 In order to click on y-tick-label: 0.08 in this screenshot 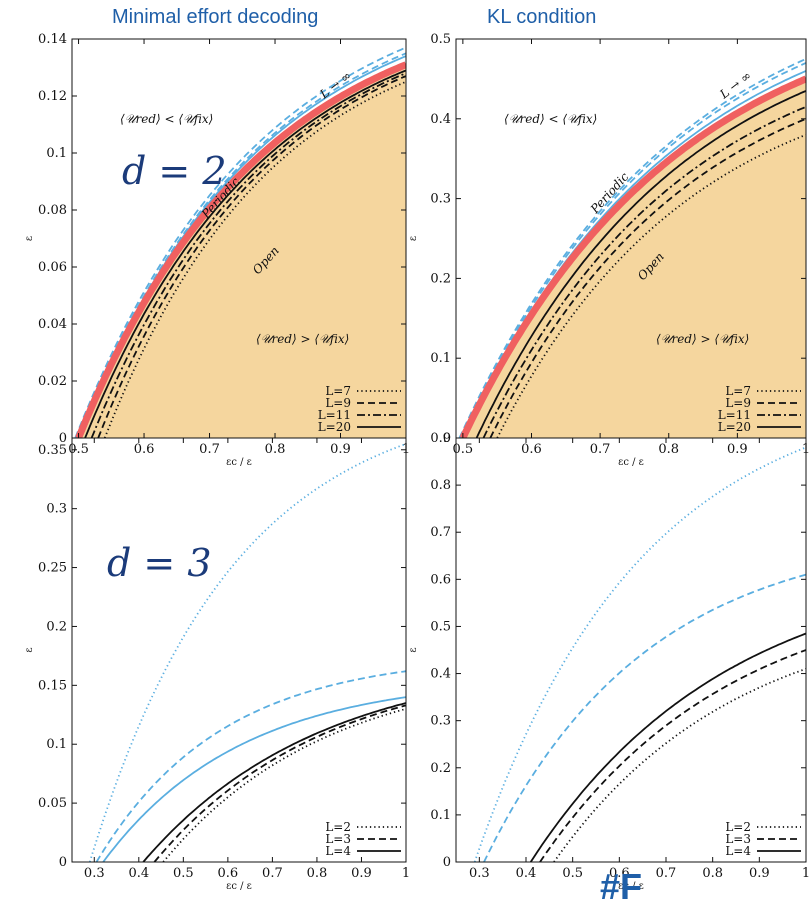, I will do `click(52, 210)`.